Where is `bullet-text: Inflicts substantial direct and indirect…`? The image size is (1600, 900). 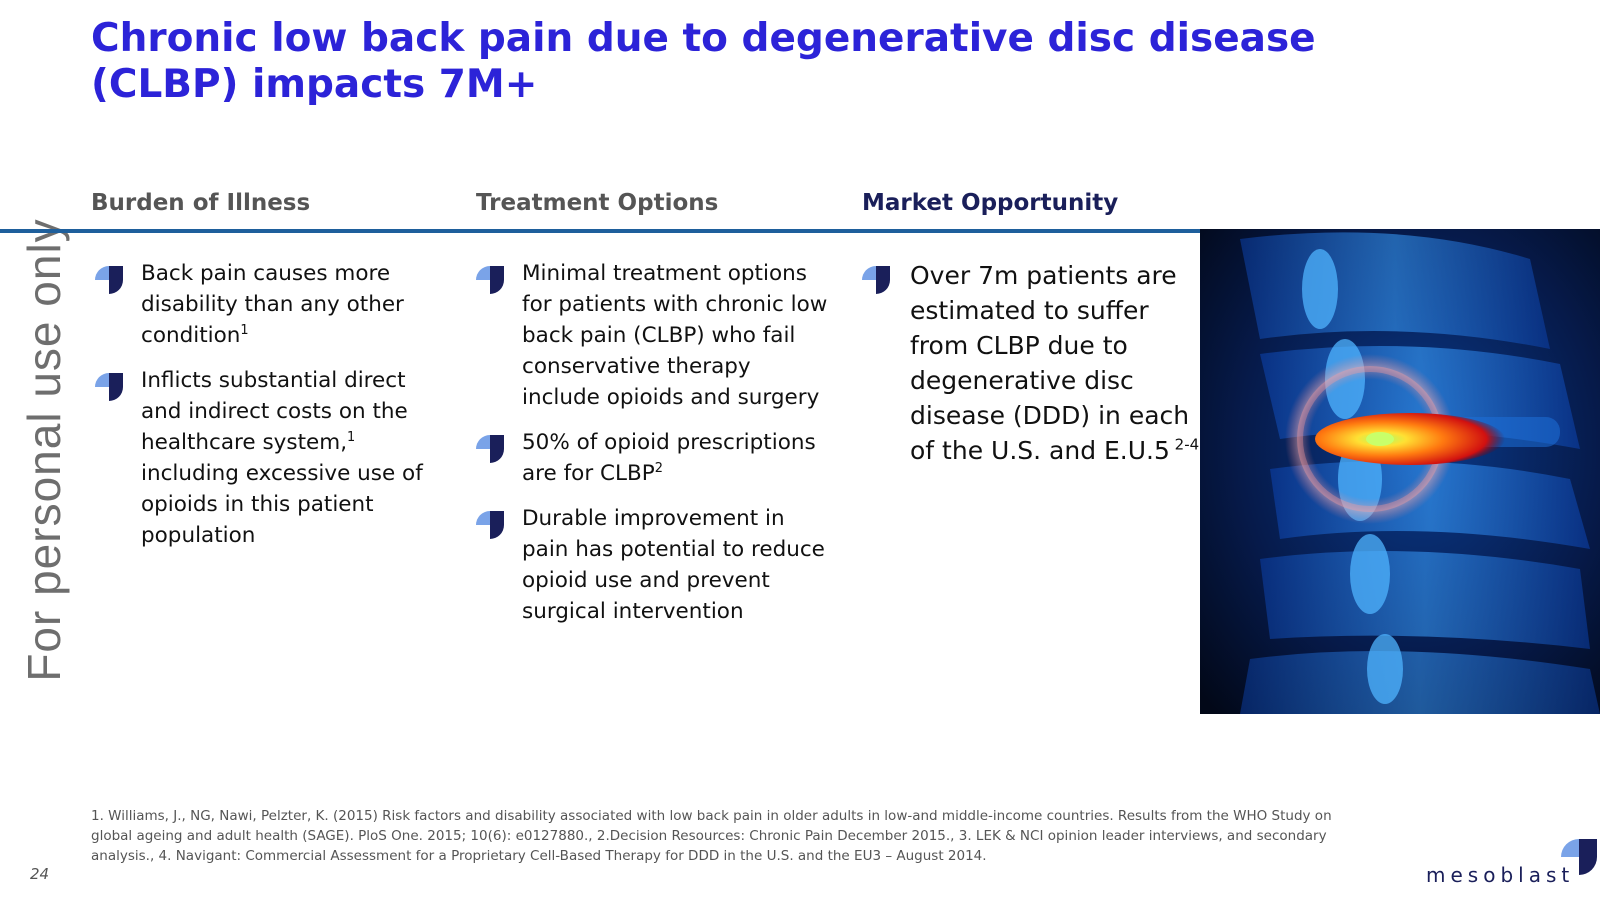
bullet-text: Inflicts substantial direct and indirect… is located at coordinates (274, 411).